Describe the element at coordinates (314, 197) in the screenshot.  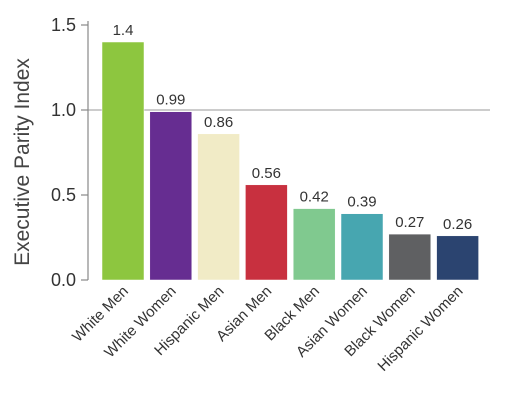
I see `data-label: 0.42` at that location.